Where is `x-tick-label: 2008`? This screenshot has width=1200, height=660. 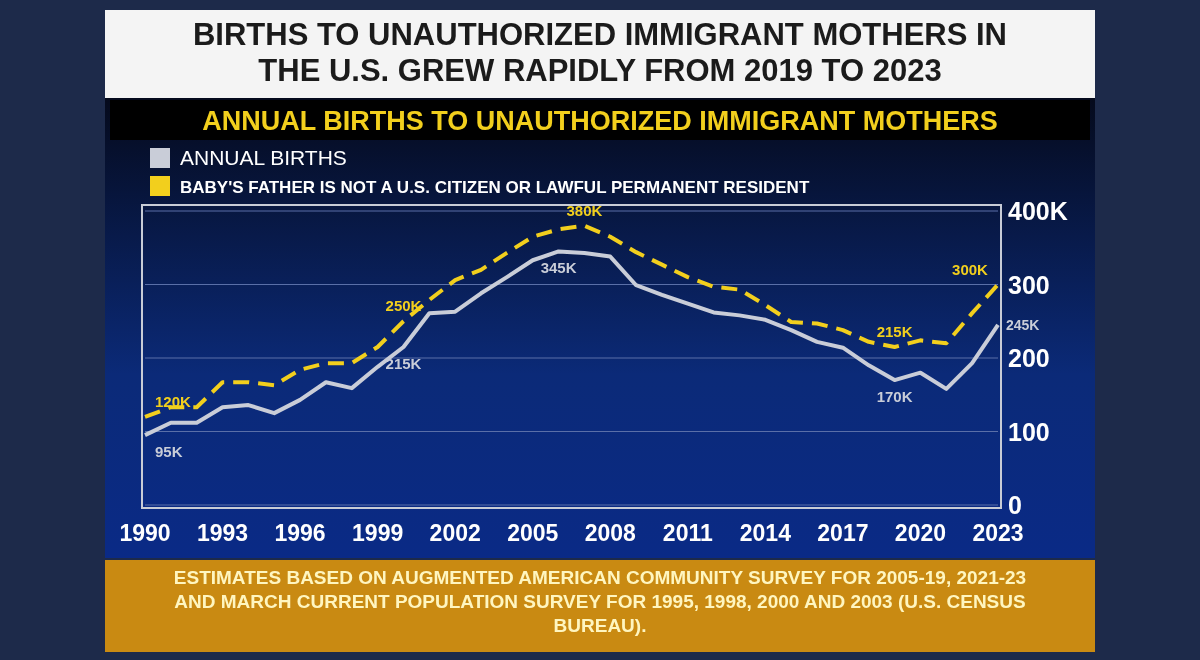 x-tick-label: 2008 is located at coordinates (610, 533).